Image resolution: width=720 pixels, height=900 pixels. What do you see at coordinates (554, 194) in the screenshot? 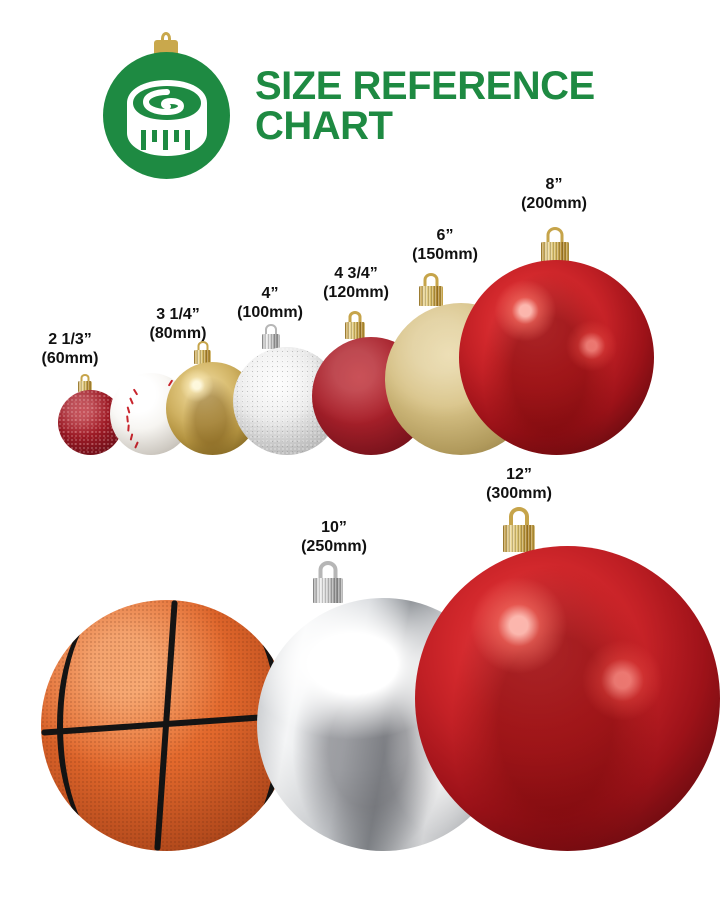
I see `label-ball-200mm: 8” (200mm)` at bounding box center [554, 194].